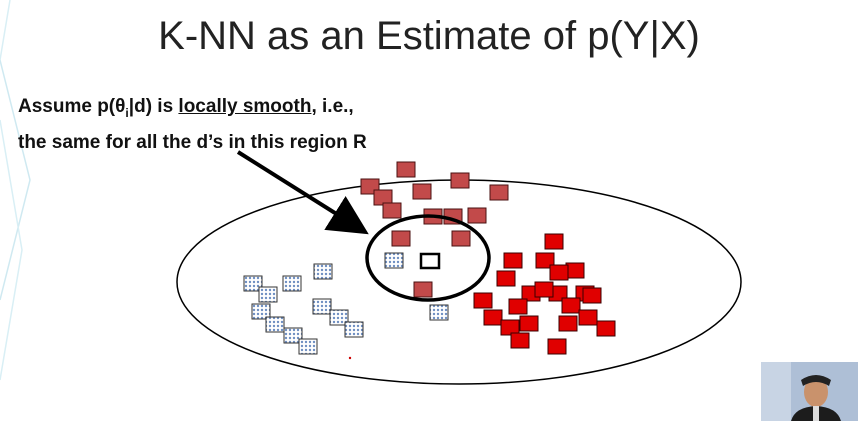 This screenshot has width=858, height=421. Describe the element at coordinates (302, 192) in the screenshot. I see `pointer-arrow` at that location.